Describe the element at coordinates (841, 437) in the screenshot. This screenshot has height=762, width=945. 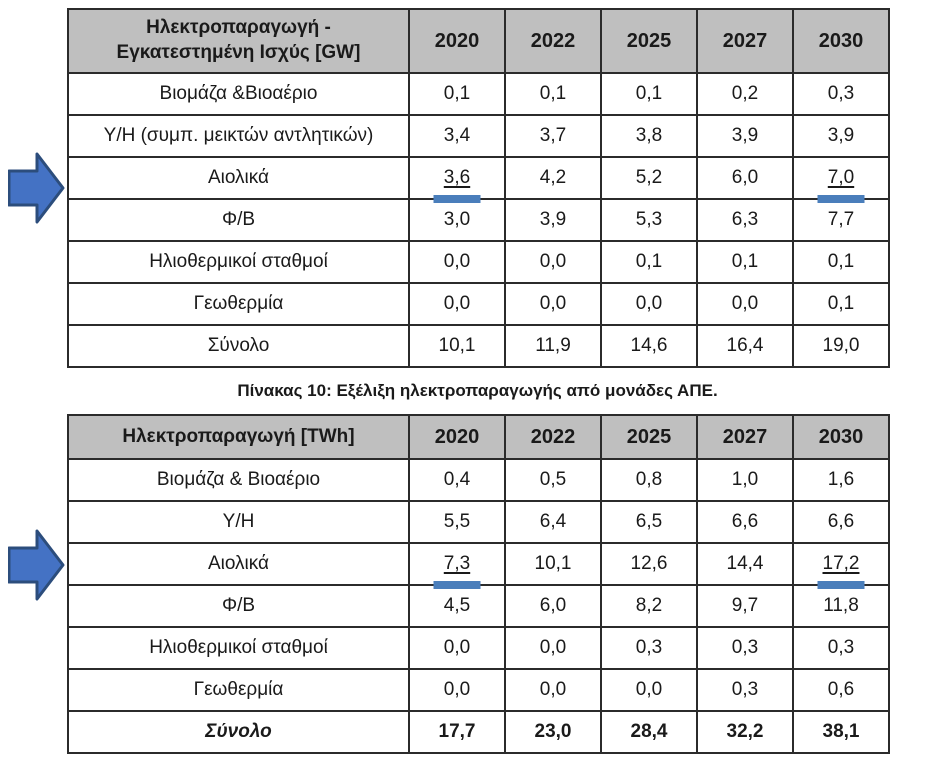
I see `year-header-2030: 2030` at that location.